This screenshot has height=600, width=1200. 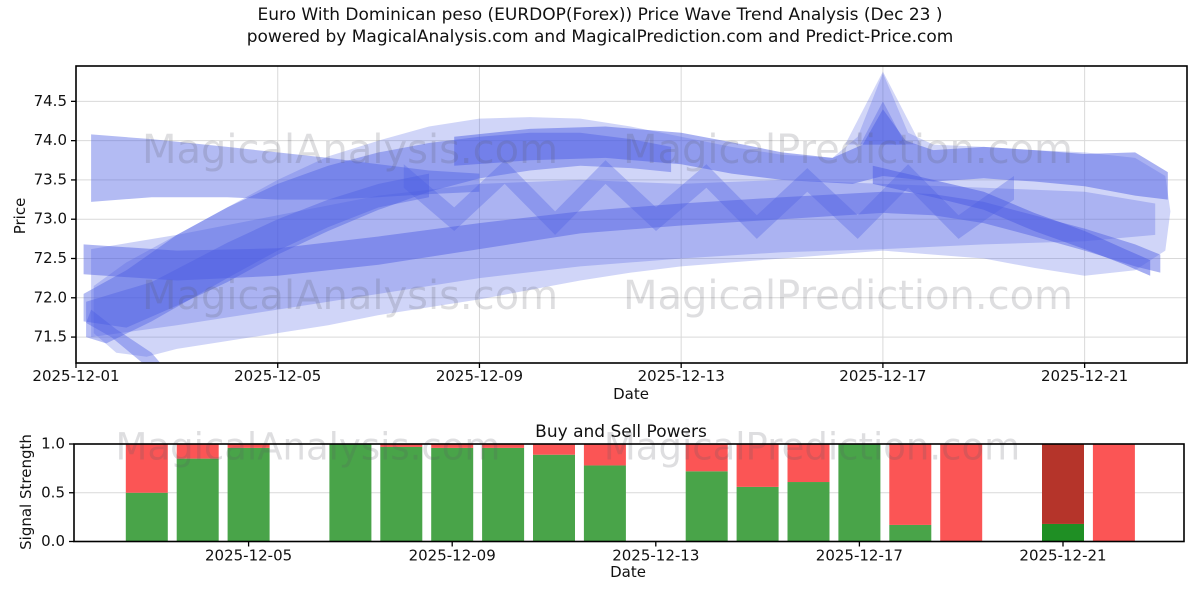 What do you see at coordinates (50, 101) in the screenshot?
I see `svg-text: 74.5` at bounding box center [50, 101].